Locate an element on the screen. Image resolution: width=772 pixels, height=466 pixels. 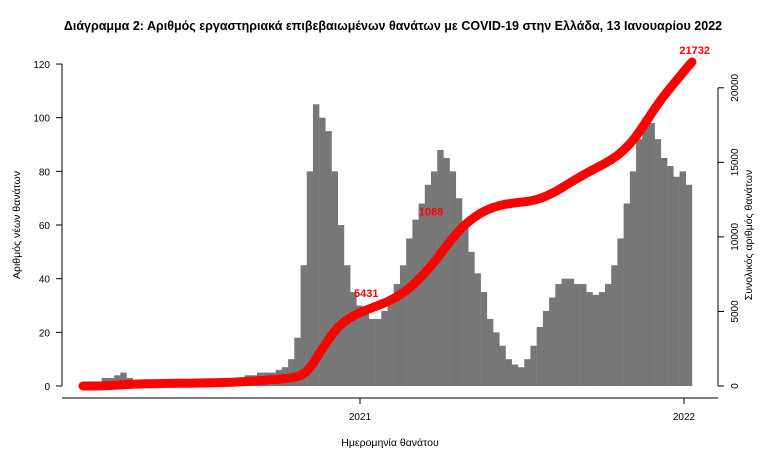
y-tick-label: 40 is located at coordinates (45, 280).